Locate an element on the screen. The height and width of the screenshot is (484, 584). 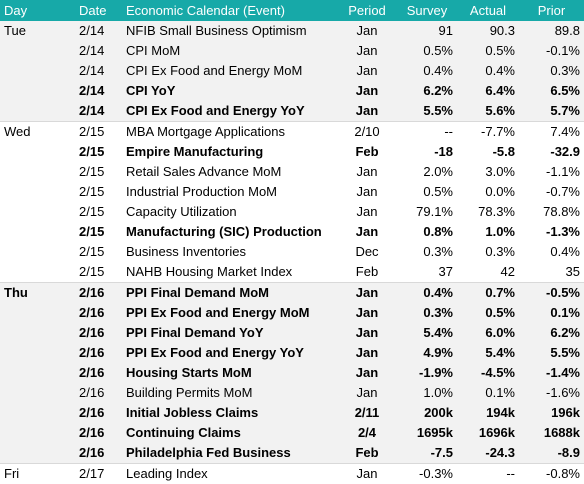
actual-cell: 0.5% is located at coordinates (488, 313).